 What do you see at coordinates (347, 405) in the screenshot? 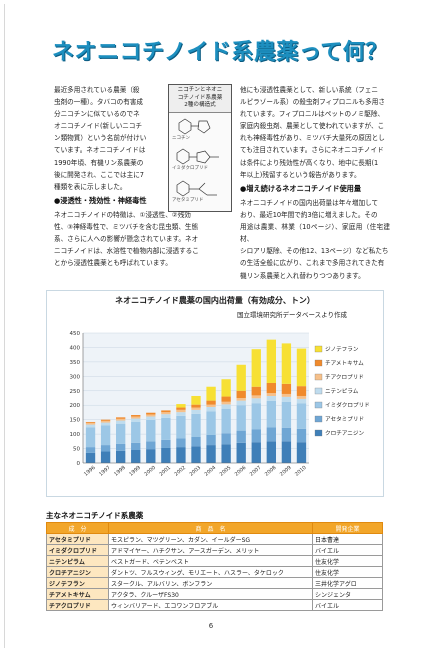
I see `legend-label: イミダクロプリド` at bounding box center [347, 405].